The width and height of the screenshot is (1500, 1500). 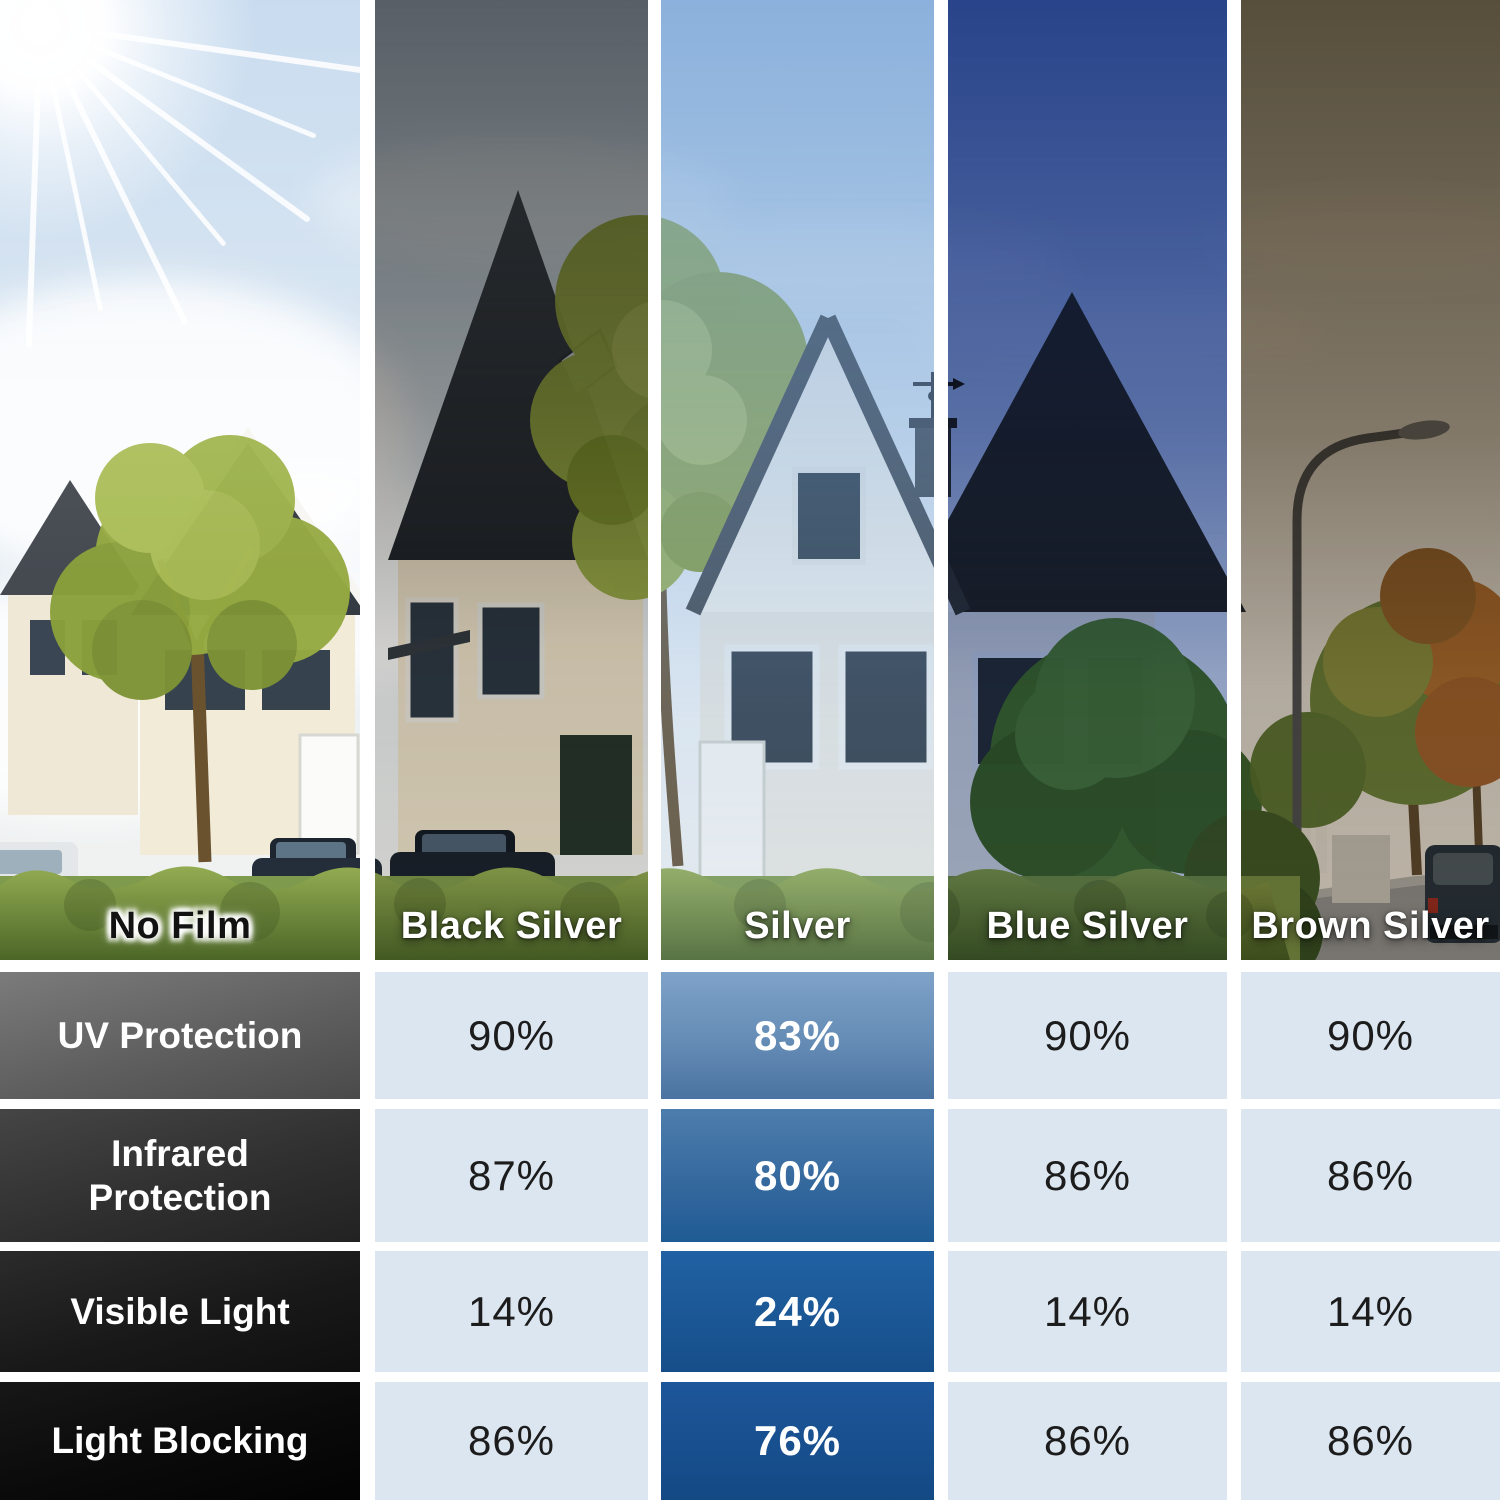 I want to click on strip-blue-silver: Blue Silver, so click(x=1087, y=480).